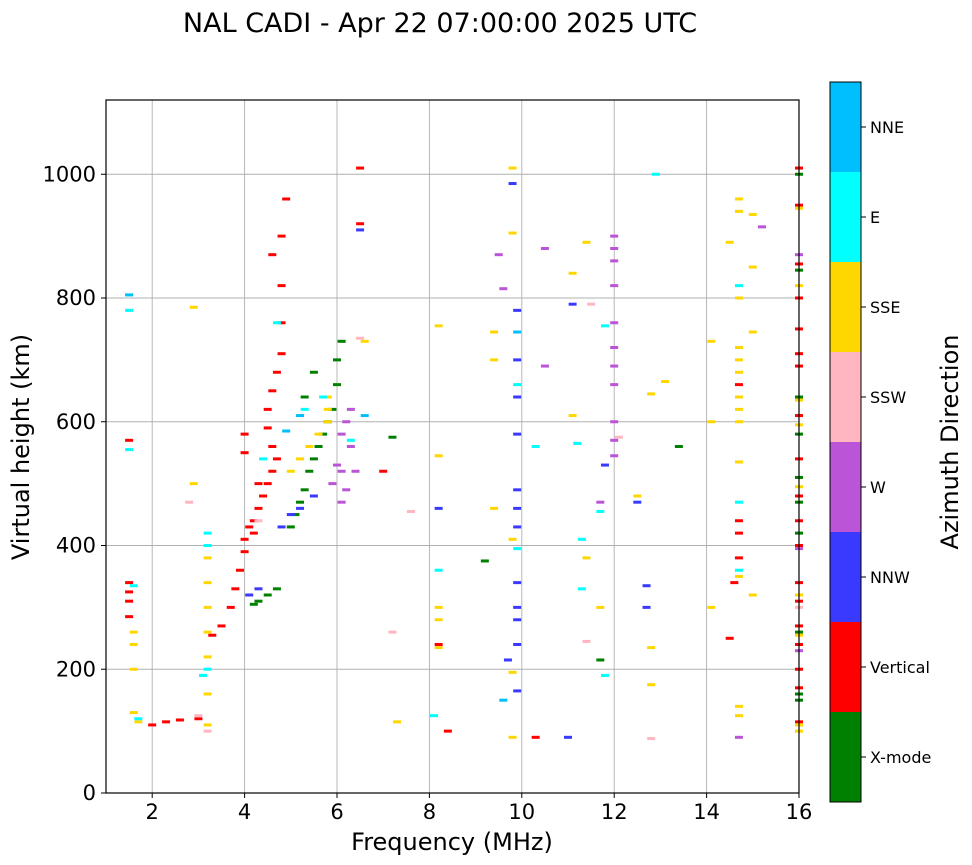 Image resolution: width=972 pixels, height=865 pixels. What do you see at coordinates (878, 487) in the screenshot?
I see `colorbar-tick-label: W` at bounding box center [878, 487].